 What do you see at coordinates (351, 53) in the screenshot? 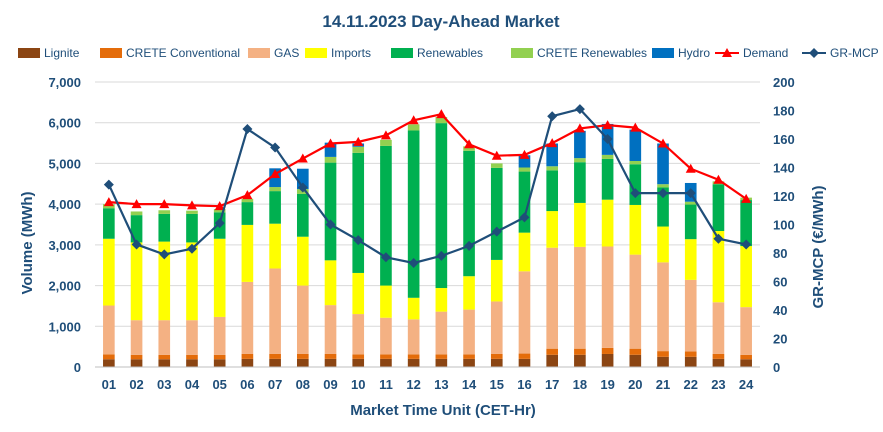
I see `legend-label-imports: Imports` at bounding box center [351, 53].